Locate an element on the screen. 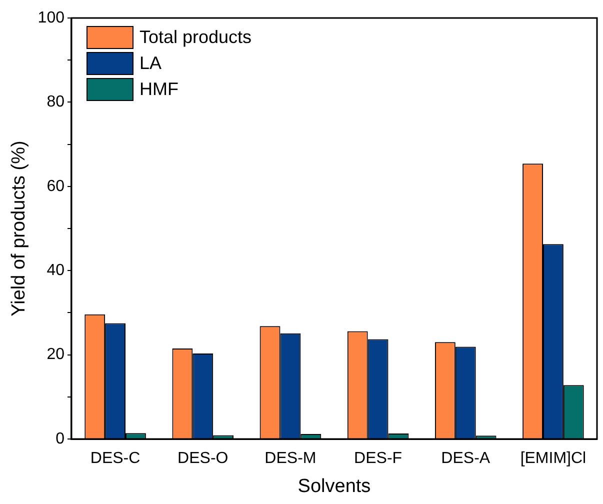 This screenshot has height=504, width=603. x-tick-label: DES-A is located at coordinates (465, 459).